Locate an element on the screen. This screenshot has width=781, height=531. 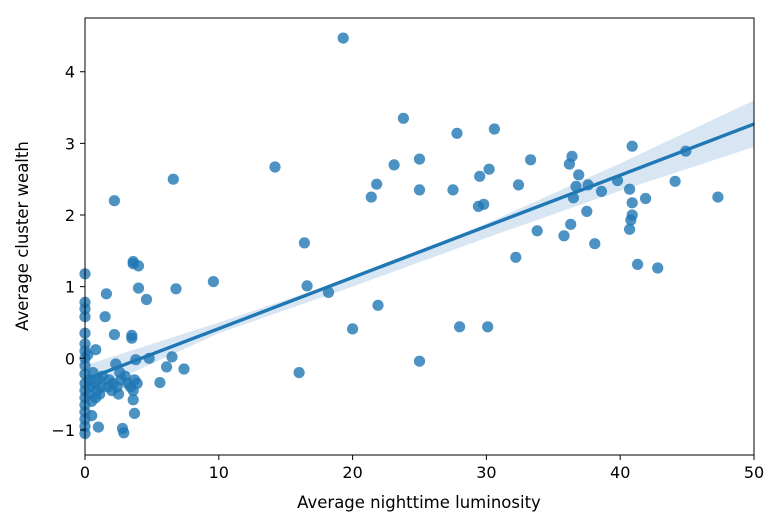
x-tick-label: 40 is located at coordinates (620, 472).